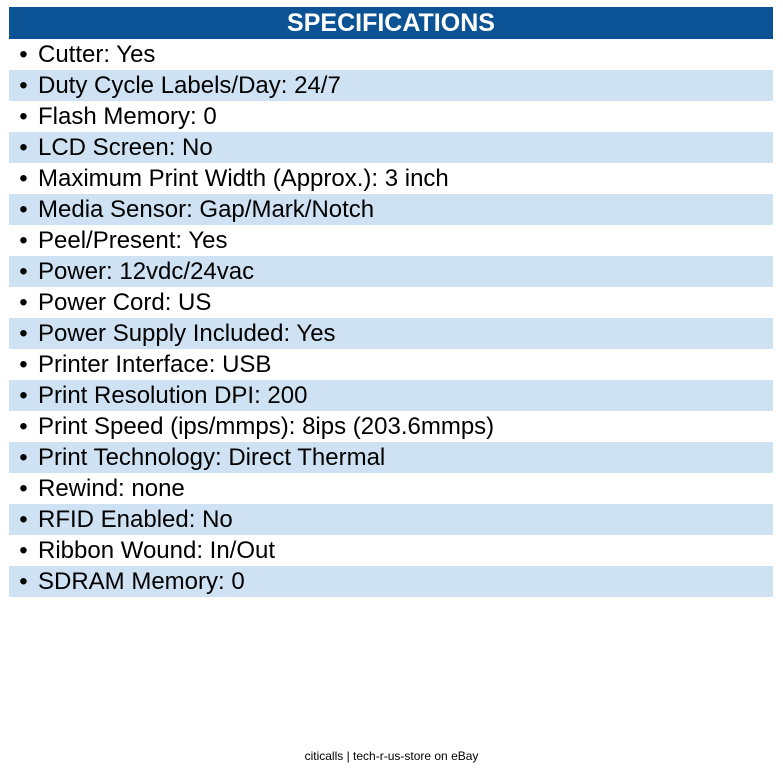  What do you see at coordinates (391, 54) in the screenshot?
I see `spec-item: • Cutter: Yes` at bounding box center [391, 54].